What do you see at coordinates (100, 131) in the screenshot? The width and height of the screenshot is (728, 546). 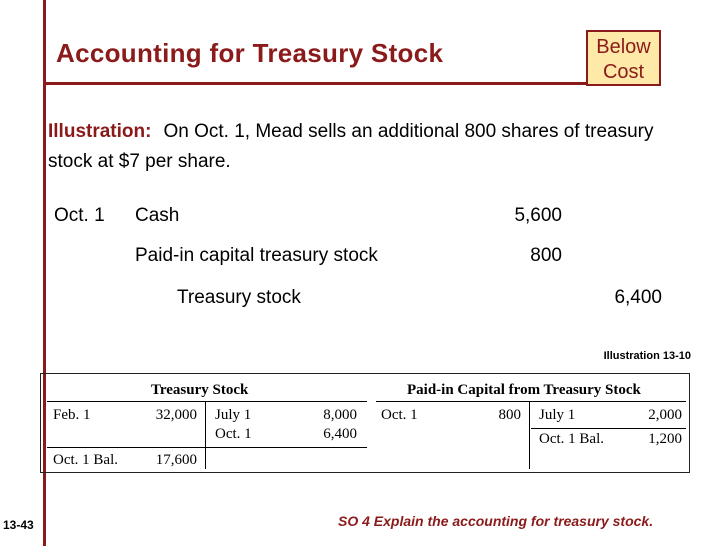 I see `illustration-label: Illustration:` at bounding box center [100, 131].